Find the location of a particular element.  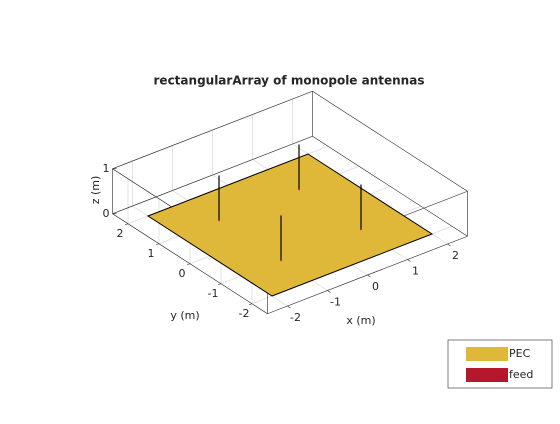

y-tick-label: 2 is located at coordinates (120, 233).